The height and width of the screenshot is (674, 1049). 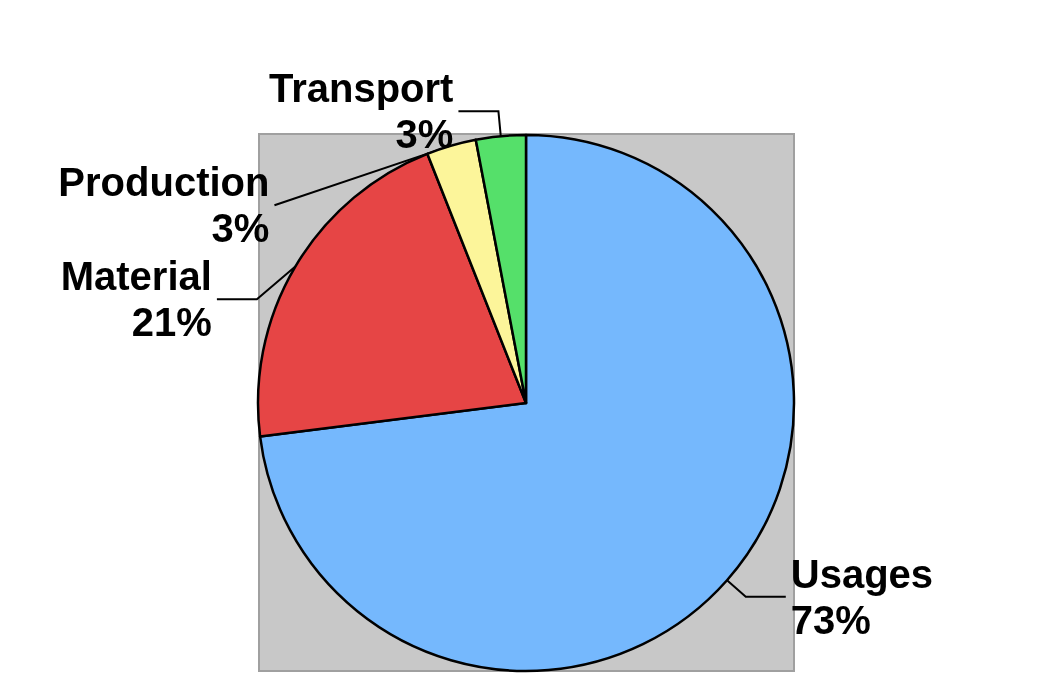 What do you see at coordinates (830, 619) in the screenshot?
I see `data-label: 73%` at bounding box center [830, 619].